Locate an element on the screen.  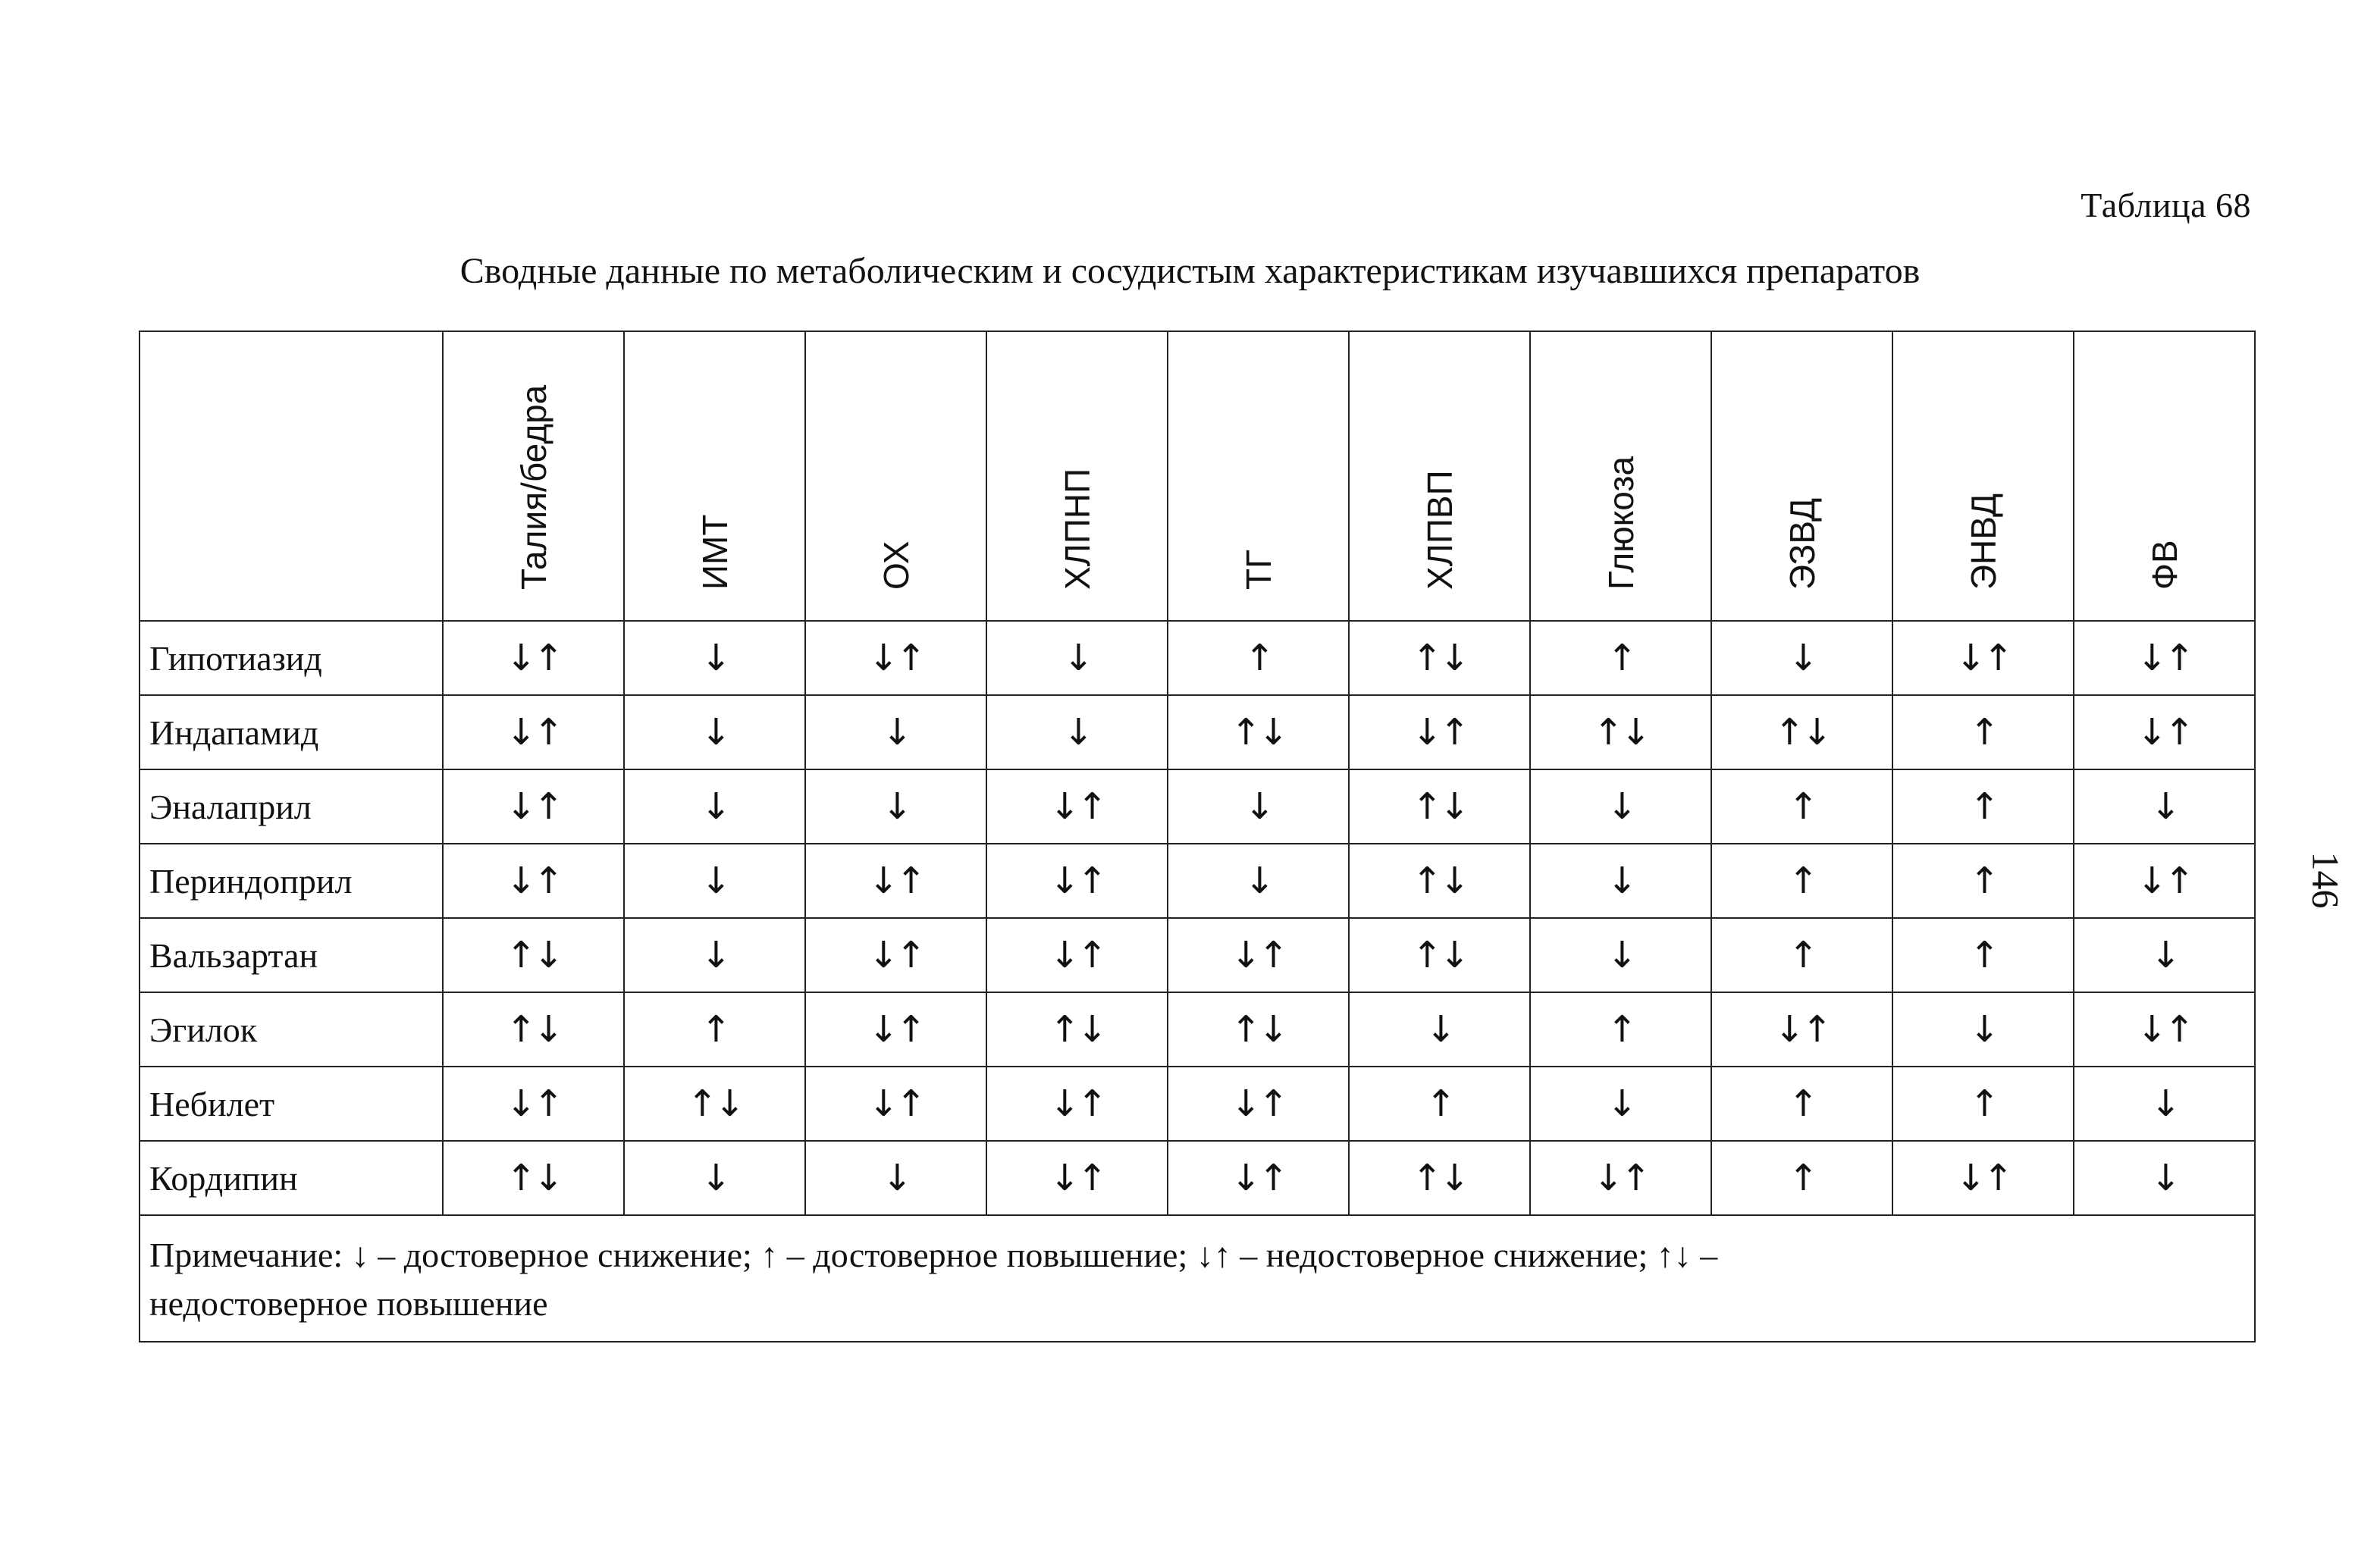
column-header: ИМТ is located at coordinates (714, 477).